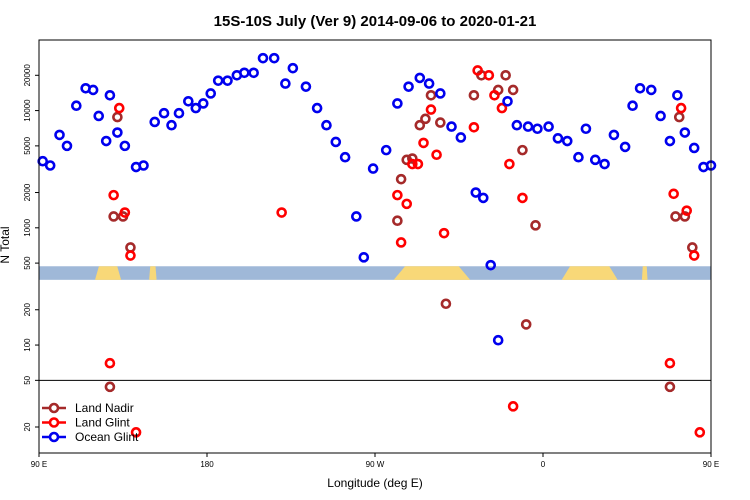  I want to click on y-tick-label: 5000, so click(27, 145).